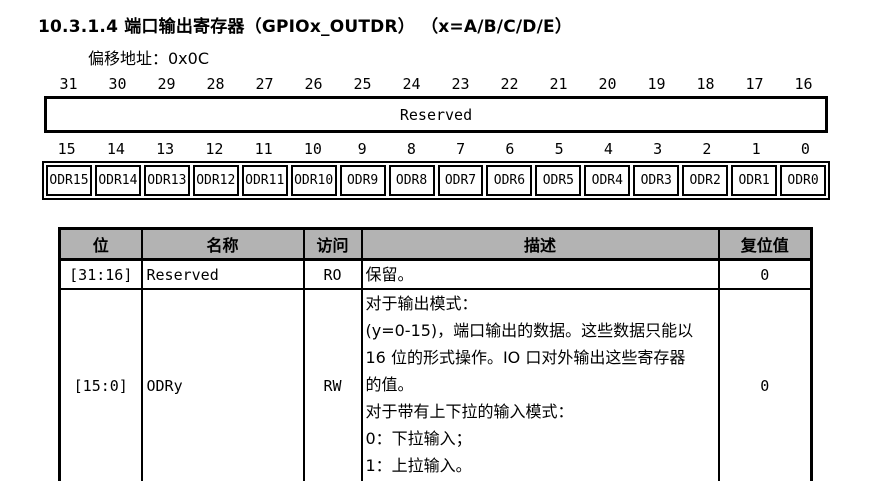 This screenshot has width=869, height=481. Describe the element at coordinates (100, 384) in the screenshot. I see `bit-range: [15:0]` at that location.